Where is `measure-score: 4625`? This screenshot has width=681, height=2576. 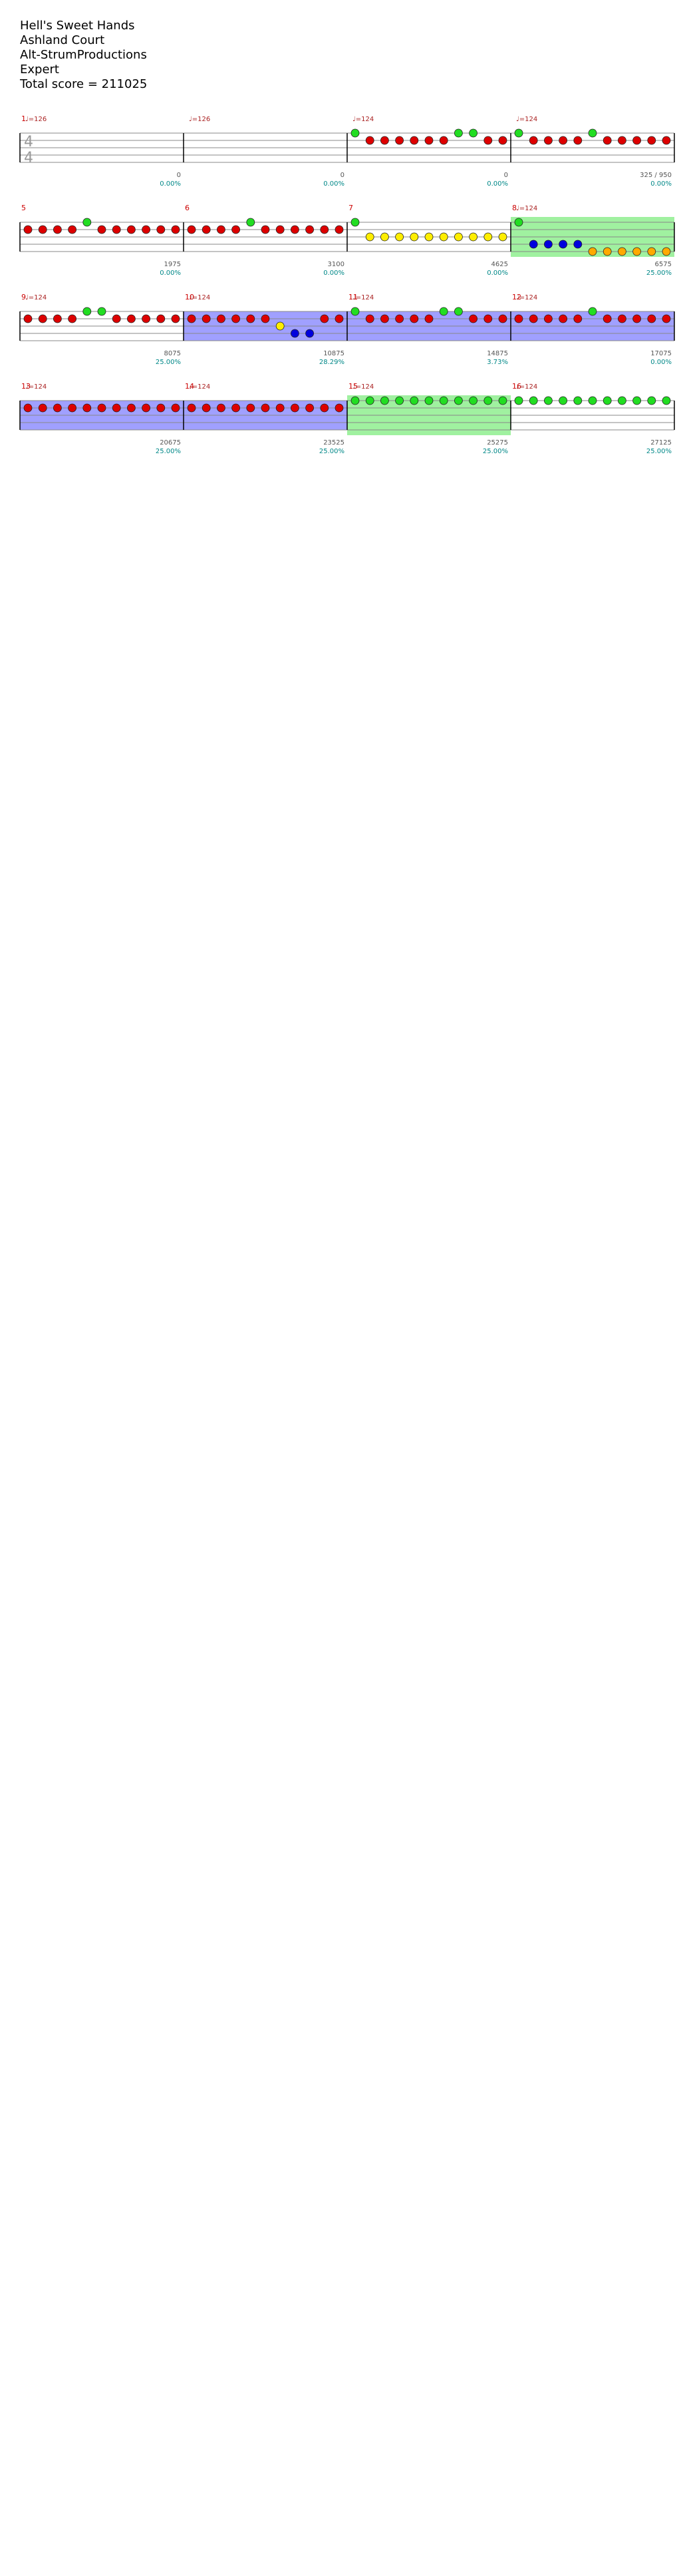 measure-score: 4625 is located at coordinates (499, 264).